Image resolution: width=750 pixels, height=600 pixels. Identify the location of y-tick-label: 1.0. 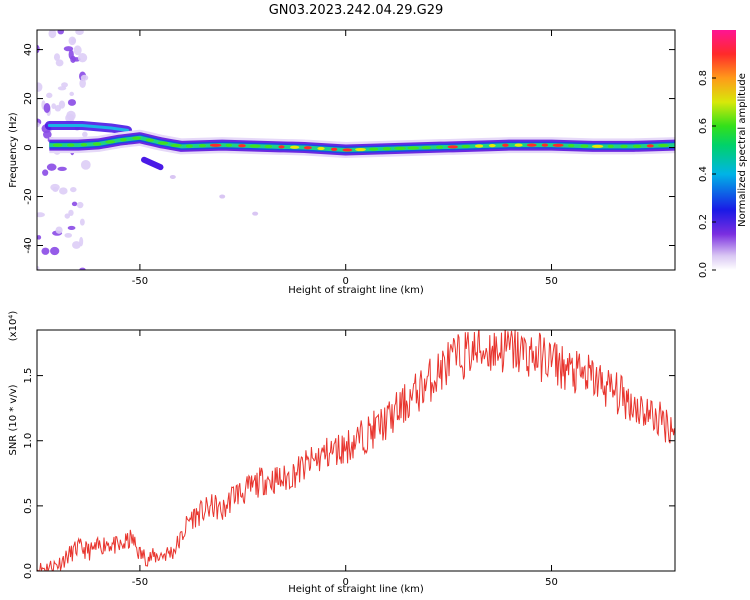
(28, 441).